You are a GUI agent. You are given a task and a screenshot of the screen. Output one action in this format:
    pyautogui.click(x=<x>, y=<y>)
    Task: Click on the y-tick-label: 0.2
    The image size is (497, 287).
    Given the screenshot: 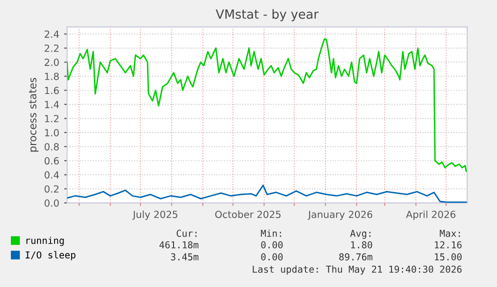 What is the action you would take?
    pyautogui.click(x=51, y=189)
    